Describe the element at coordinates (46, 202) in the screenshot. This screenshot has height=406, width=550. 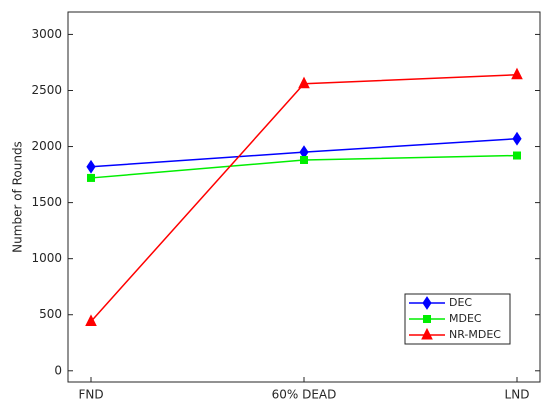
I see `y-tick-label: 1500` at that location.